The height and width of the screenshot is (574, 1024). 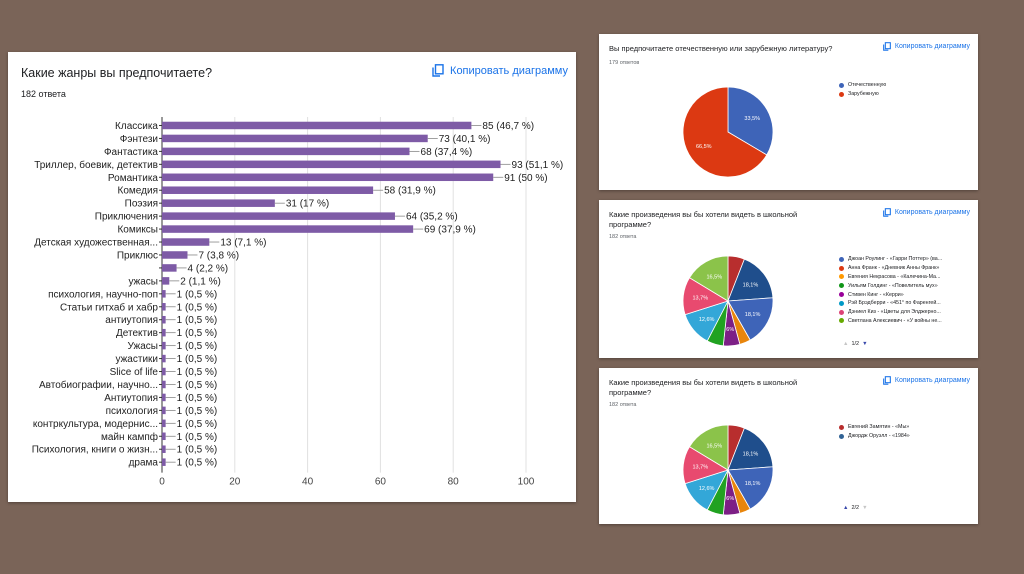 I want to click on category-label: Комедия, so click(x=138, y=191).